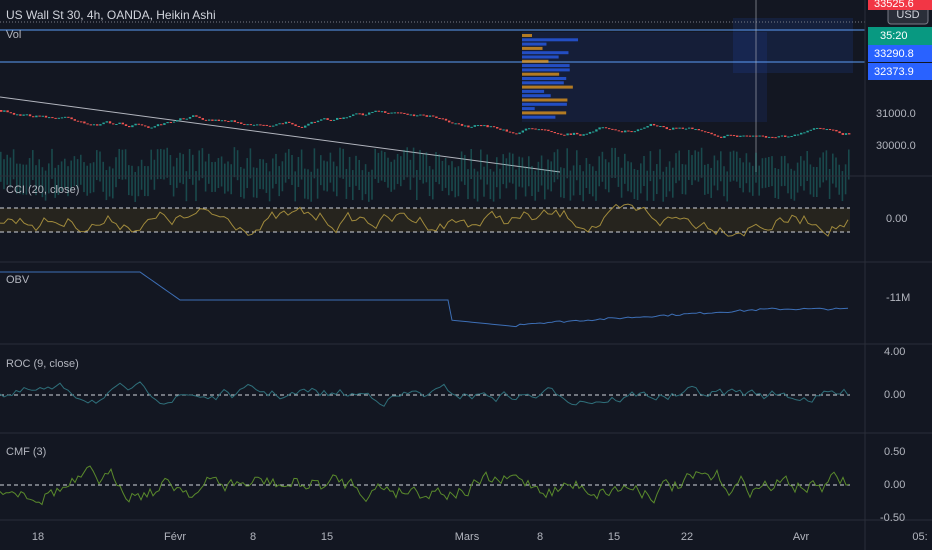  Describe the element at coordinates (175, 537) in the screenshot. I see `time-label: Févr` at that location.